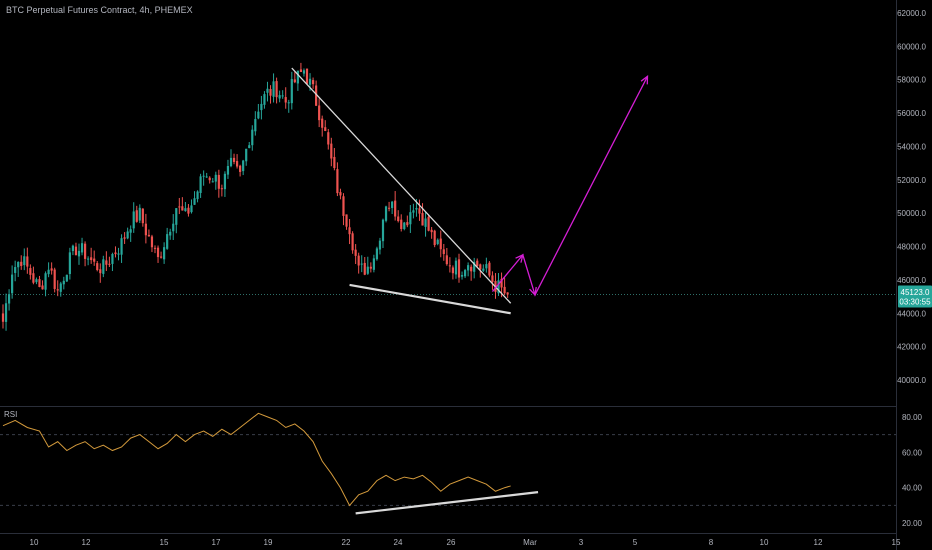 Image resolution: width=932 pixels, height=550 pixels. I want to click on time-tick-label: 19, so click(268, 542).